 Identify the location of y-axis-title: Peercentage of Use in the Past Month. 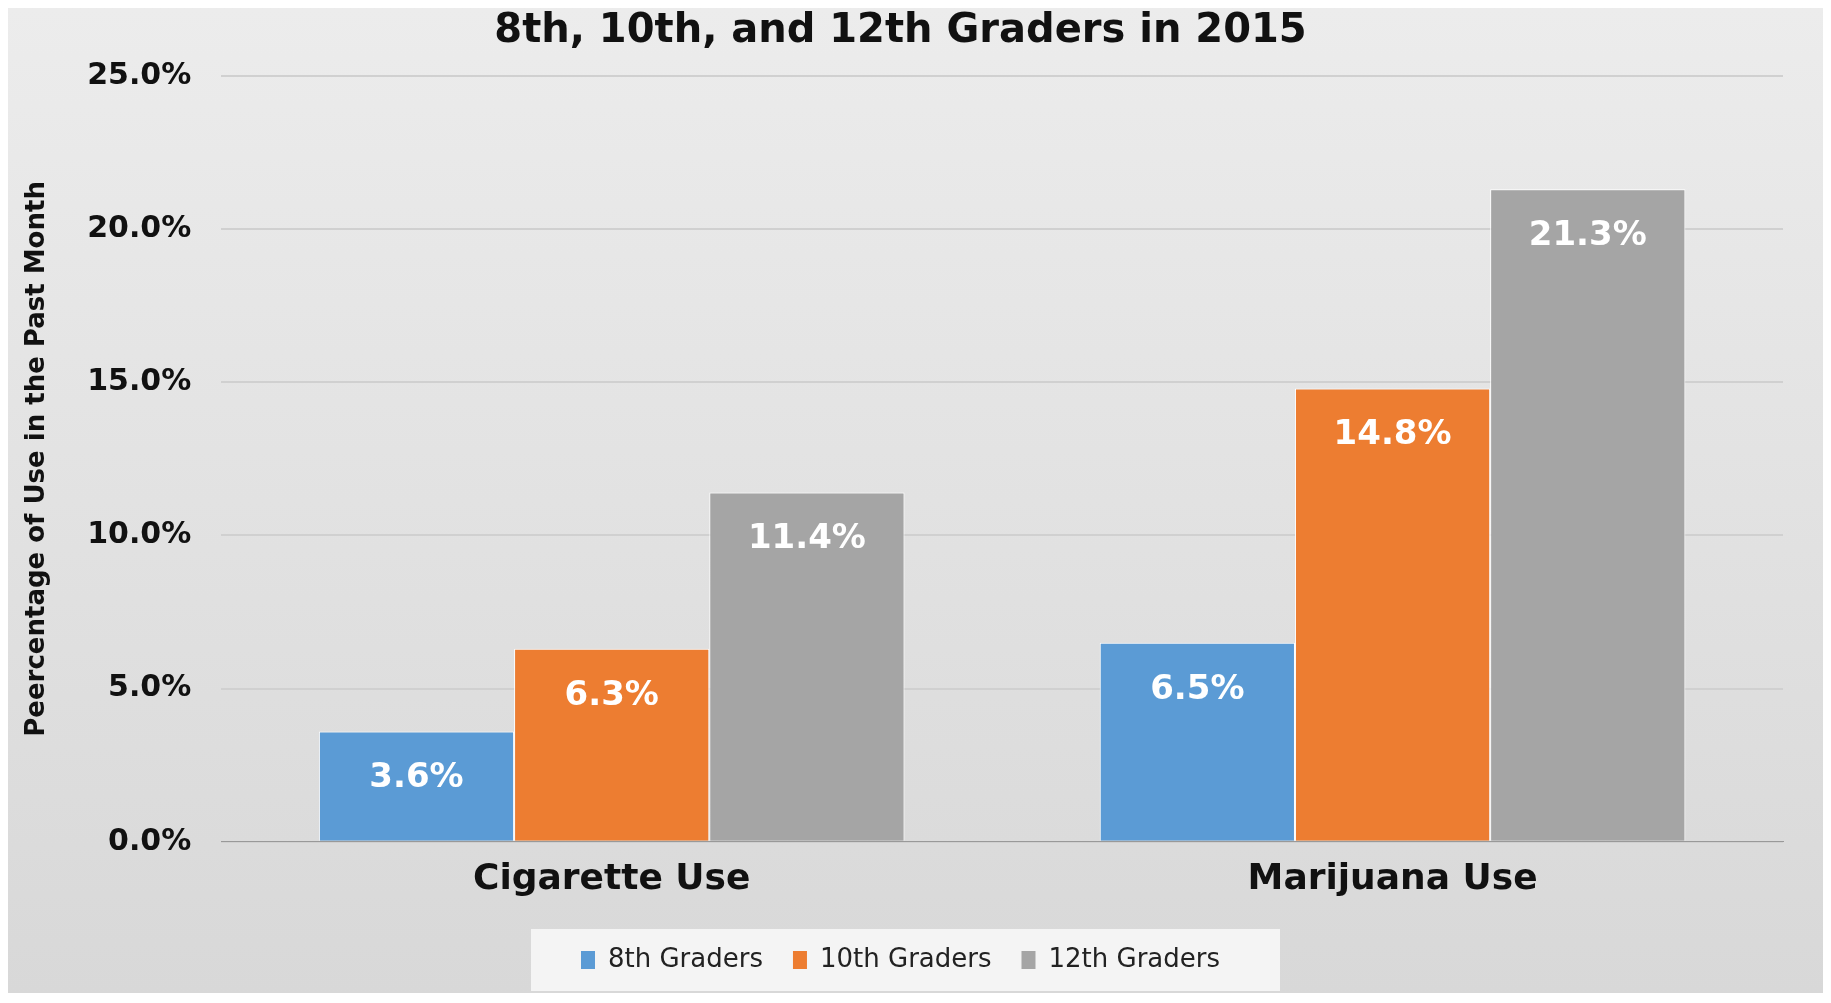
(35, 459).